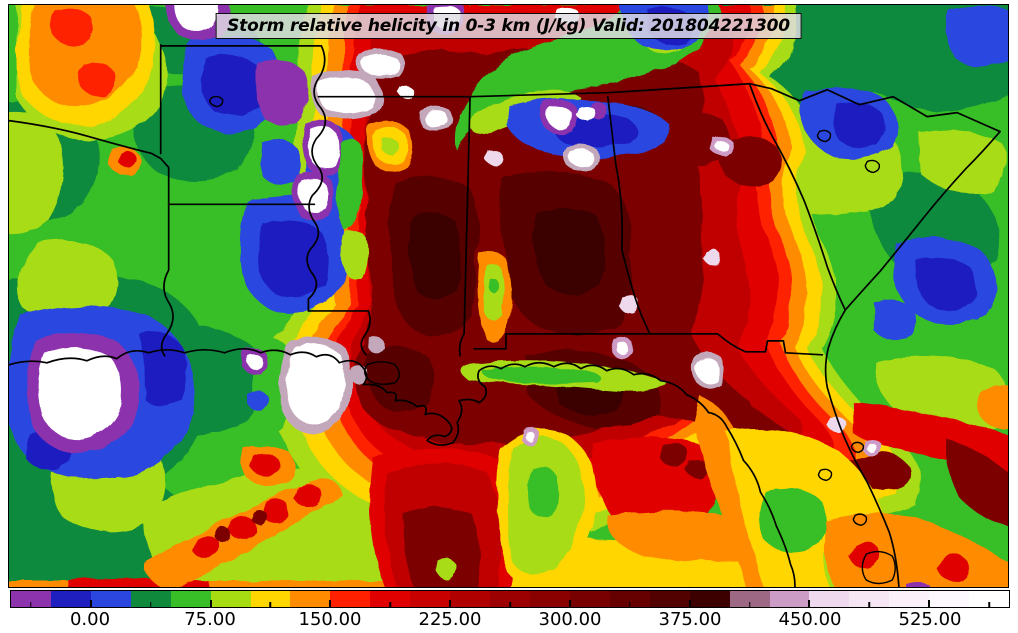 This screenshot has width=1018, height=633. Describe the element at coordinates (810, 619) in the screenshot. I see `colorbar-tick-label: 450.00` at that location.